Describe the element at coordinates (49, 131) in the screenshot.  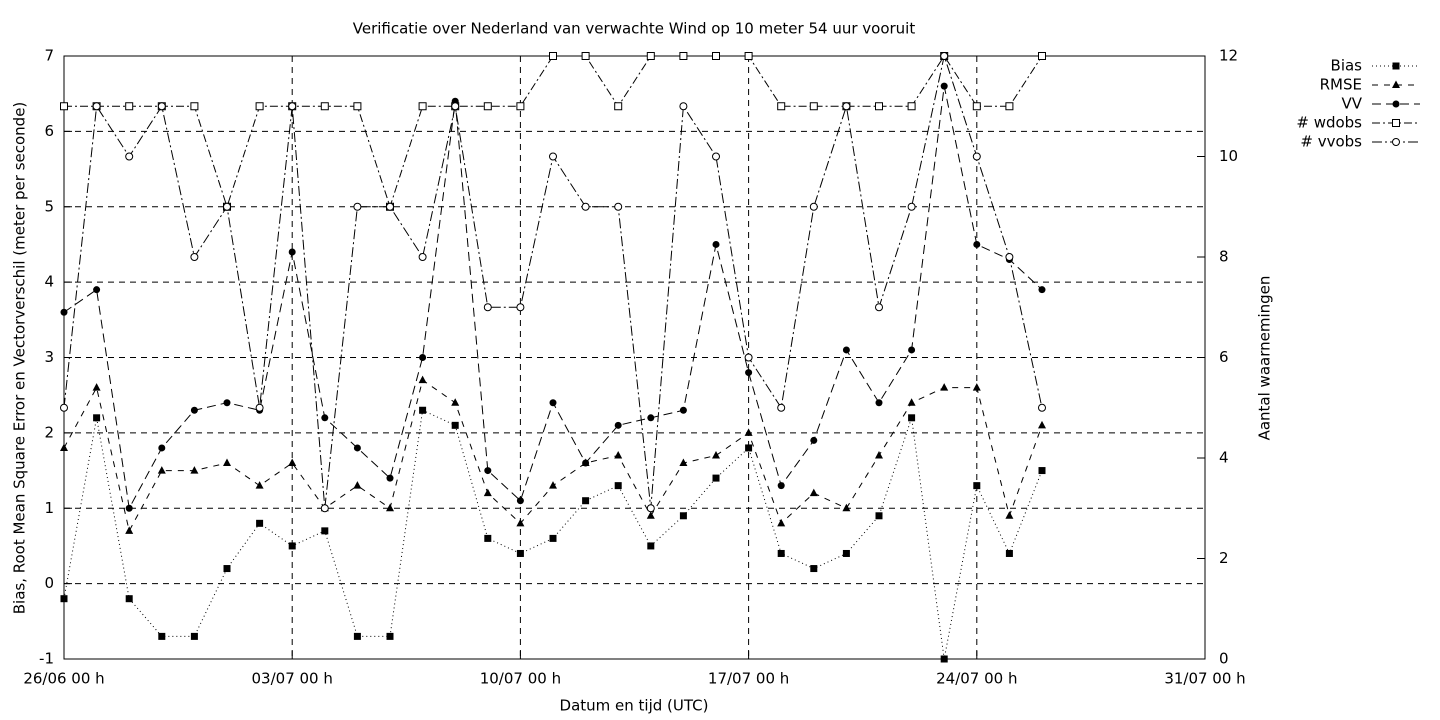
I see `y-tick-label: 6` at that location.